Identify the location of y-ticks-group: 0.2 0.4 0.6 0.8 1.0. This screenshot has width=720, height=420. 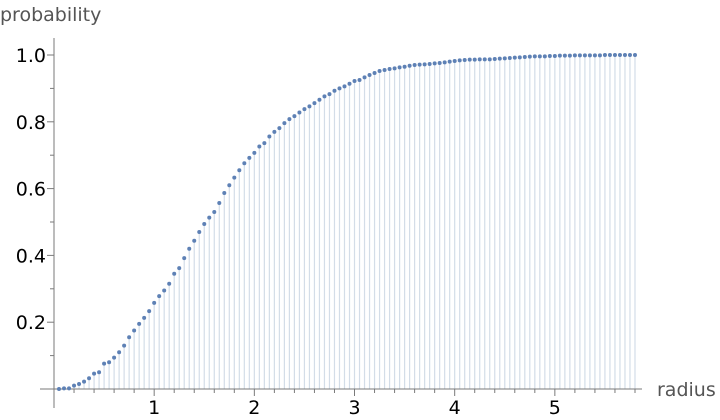
(35, 201).